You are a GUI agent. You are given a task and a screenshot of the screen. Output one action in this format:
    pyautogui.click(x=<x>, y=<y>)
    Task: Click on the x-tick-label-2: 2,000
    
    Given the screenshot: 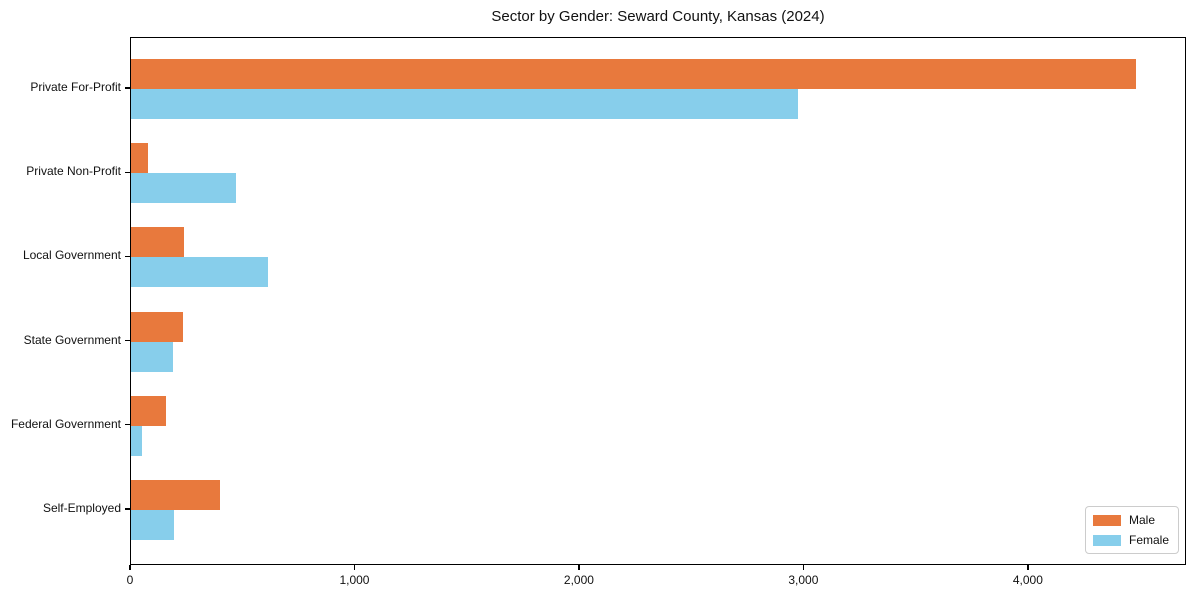 What is the action you would take?
    pyautogui.click(x=578, y=580)
    